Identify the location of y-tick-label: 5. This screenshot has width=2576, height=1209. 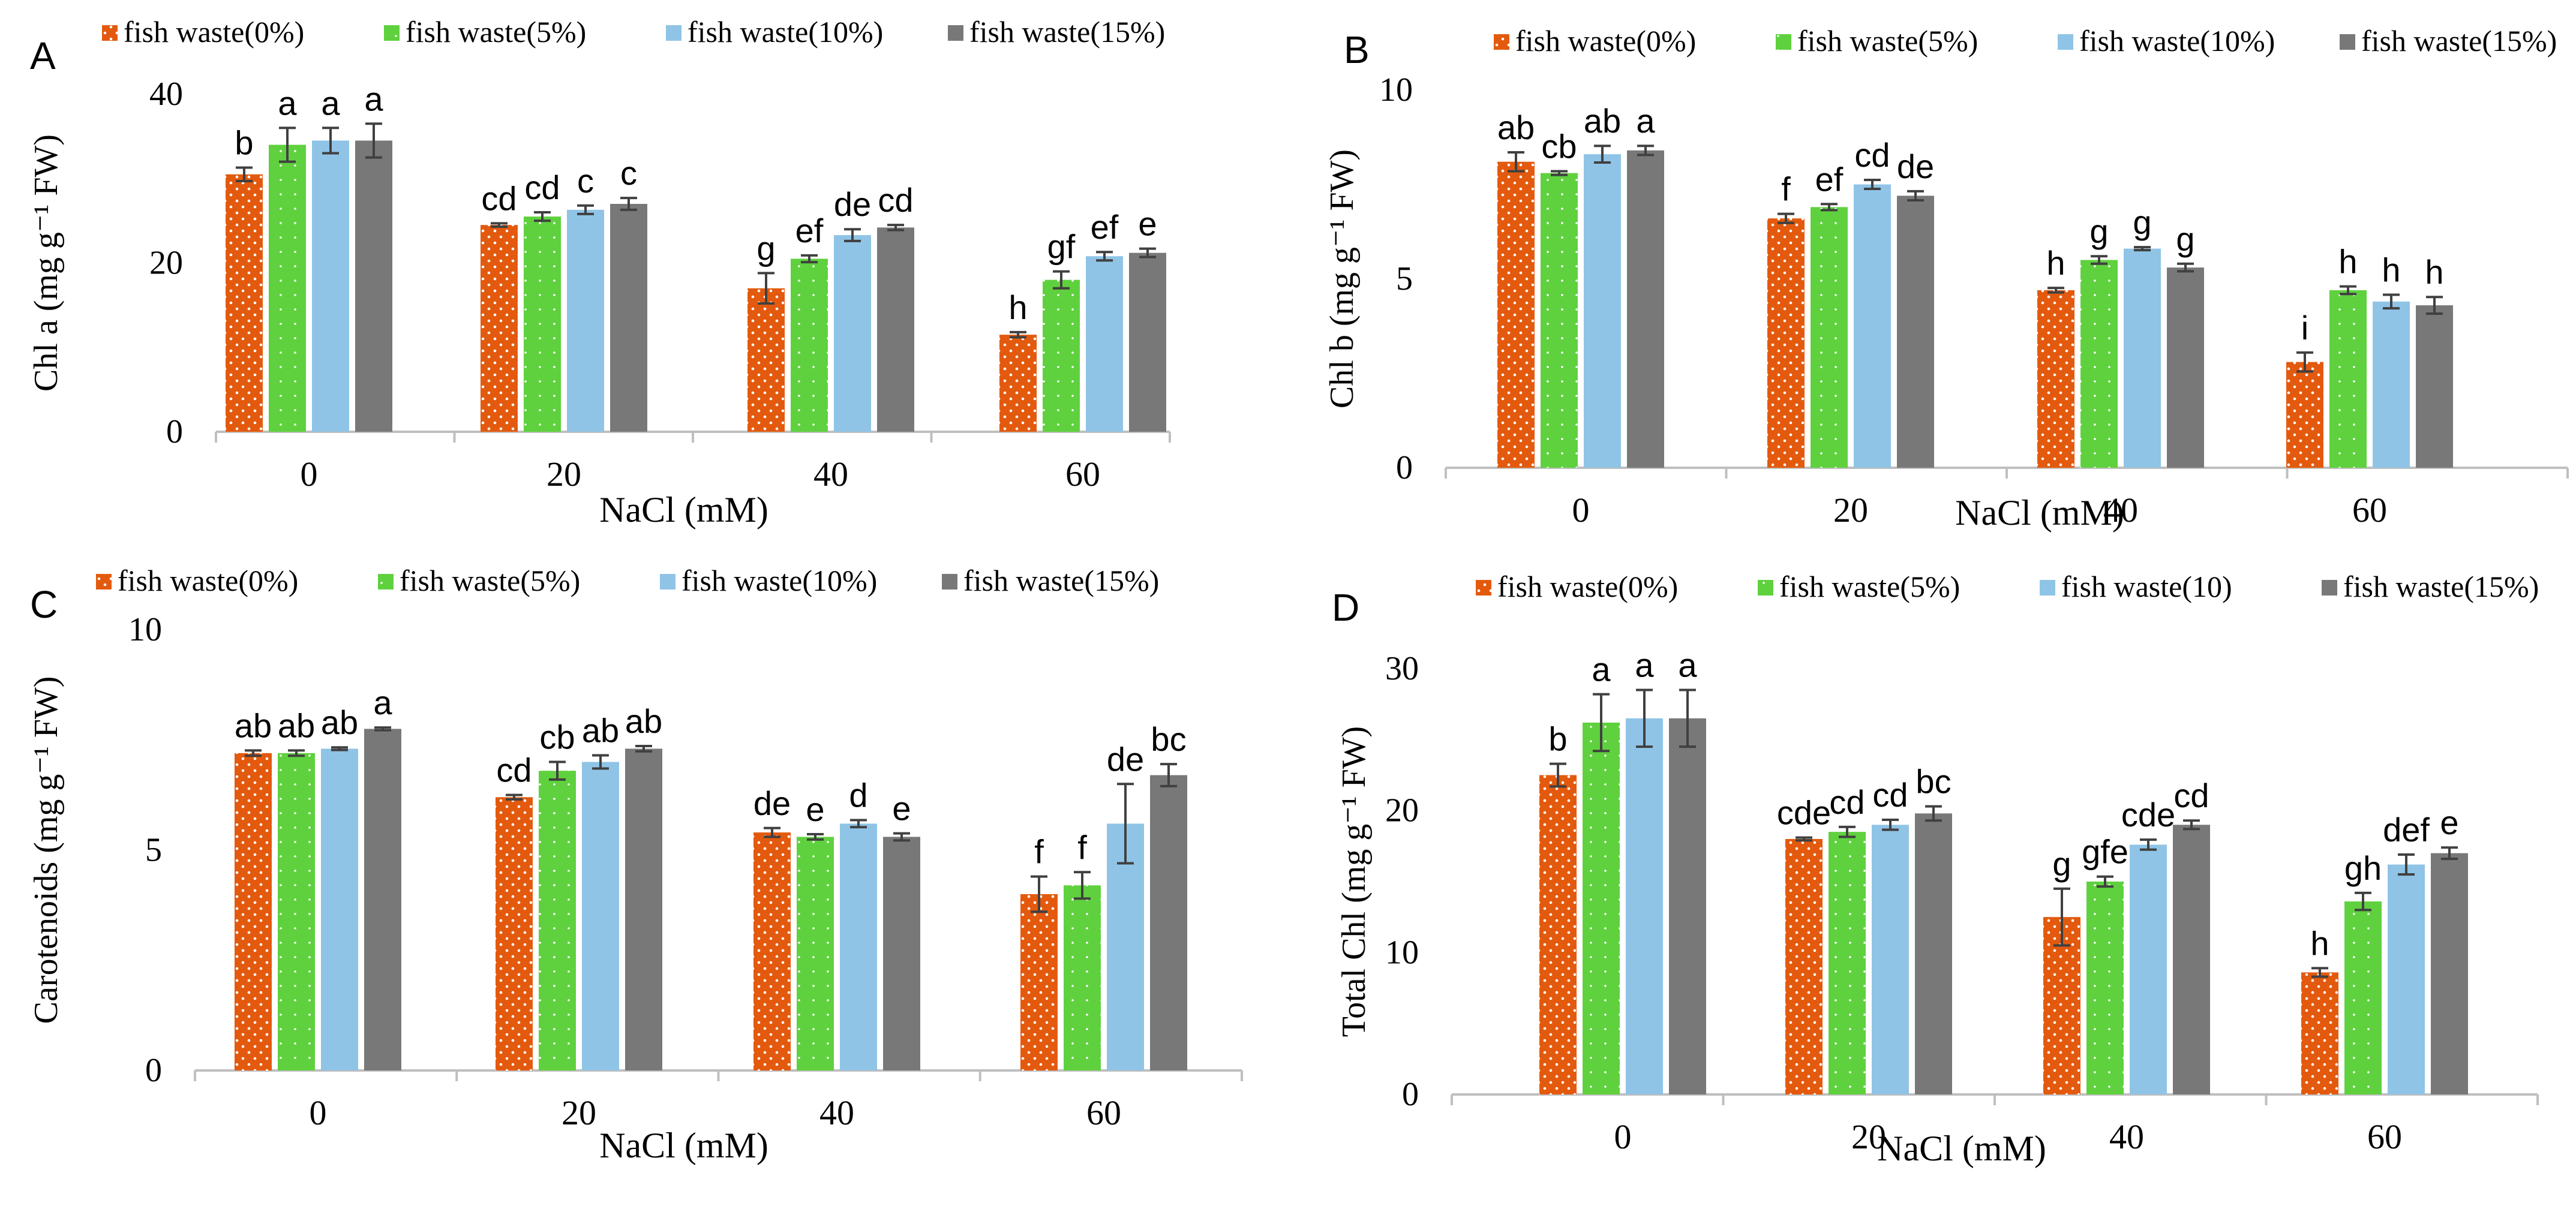
(1404, 278).